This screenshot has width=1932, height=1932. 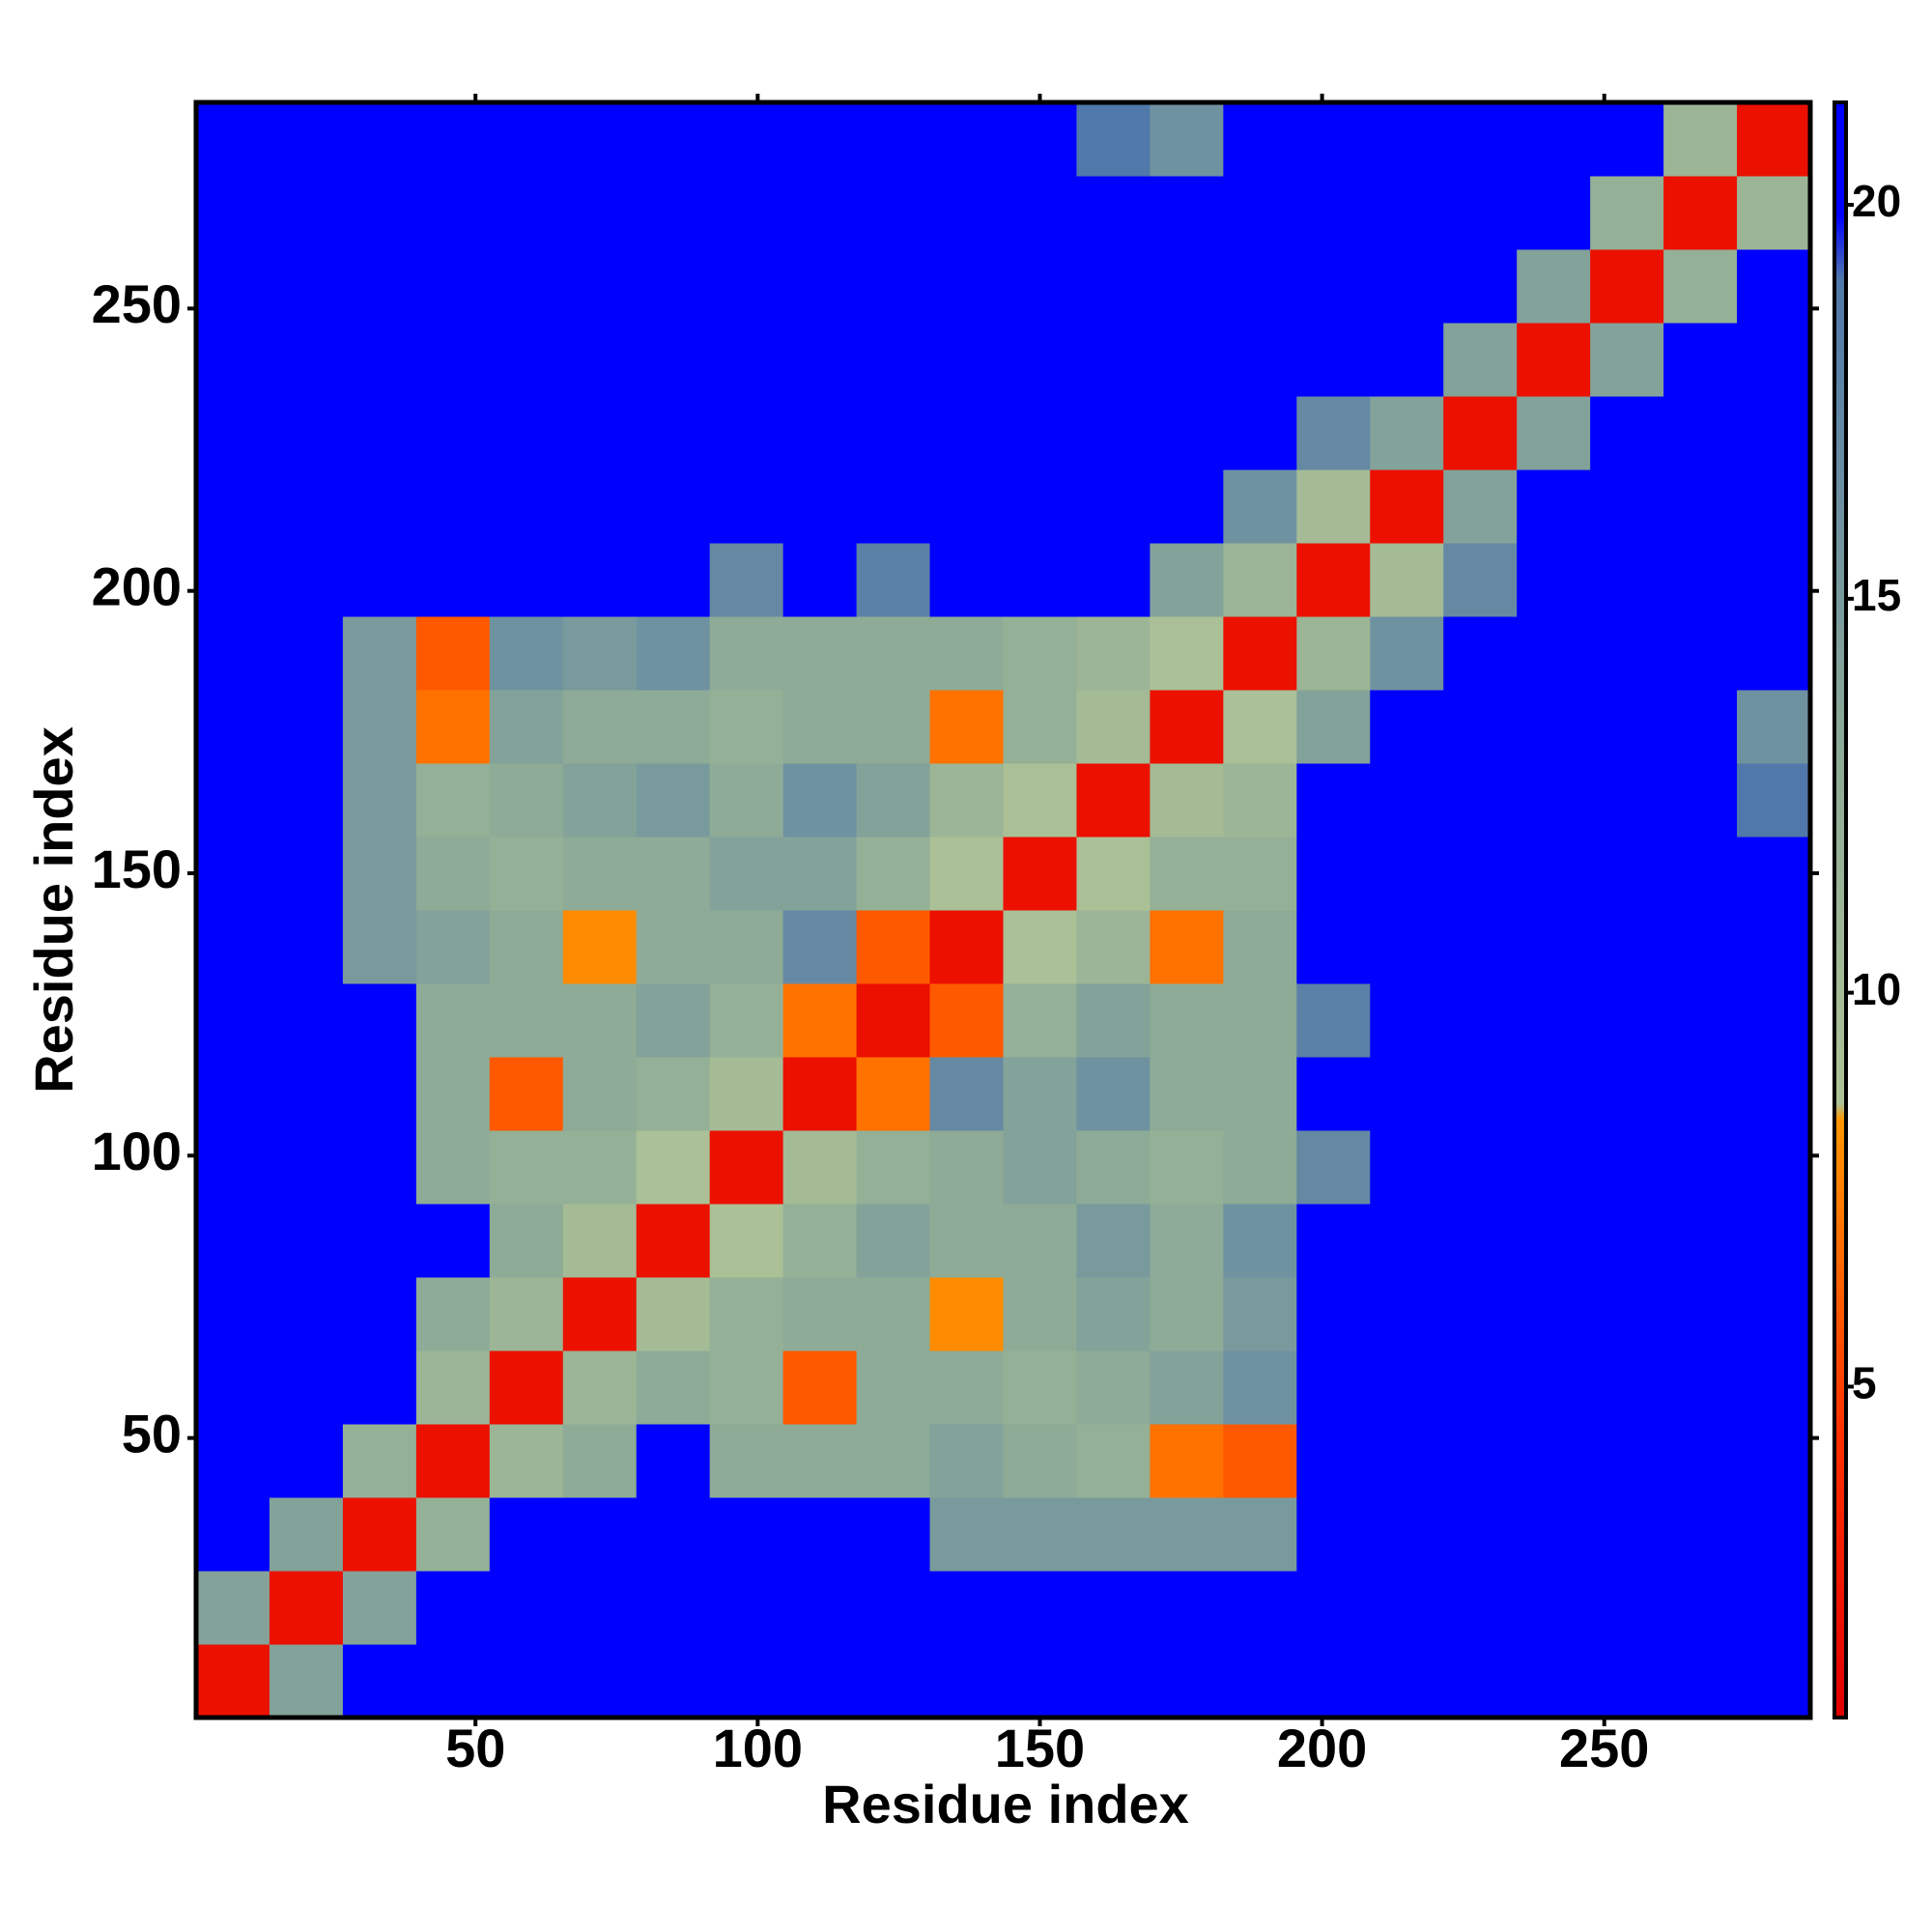 I want to click on x-tick-label: 250, so click(x=1604, y=1748).